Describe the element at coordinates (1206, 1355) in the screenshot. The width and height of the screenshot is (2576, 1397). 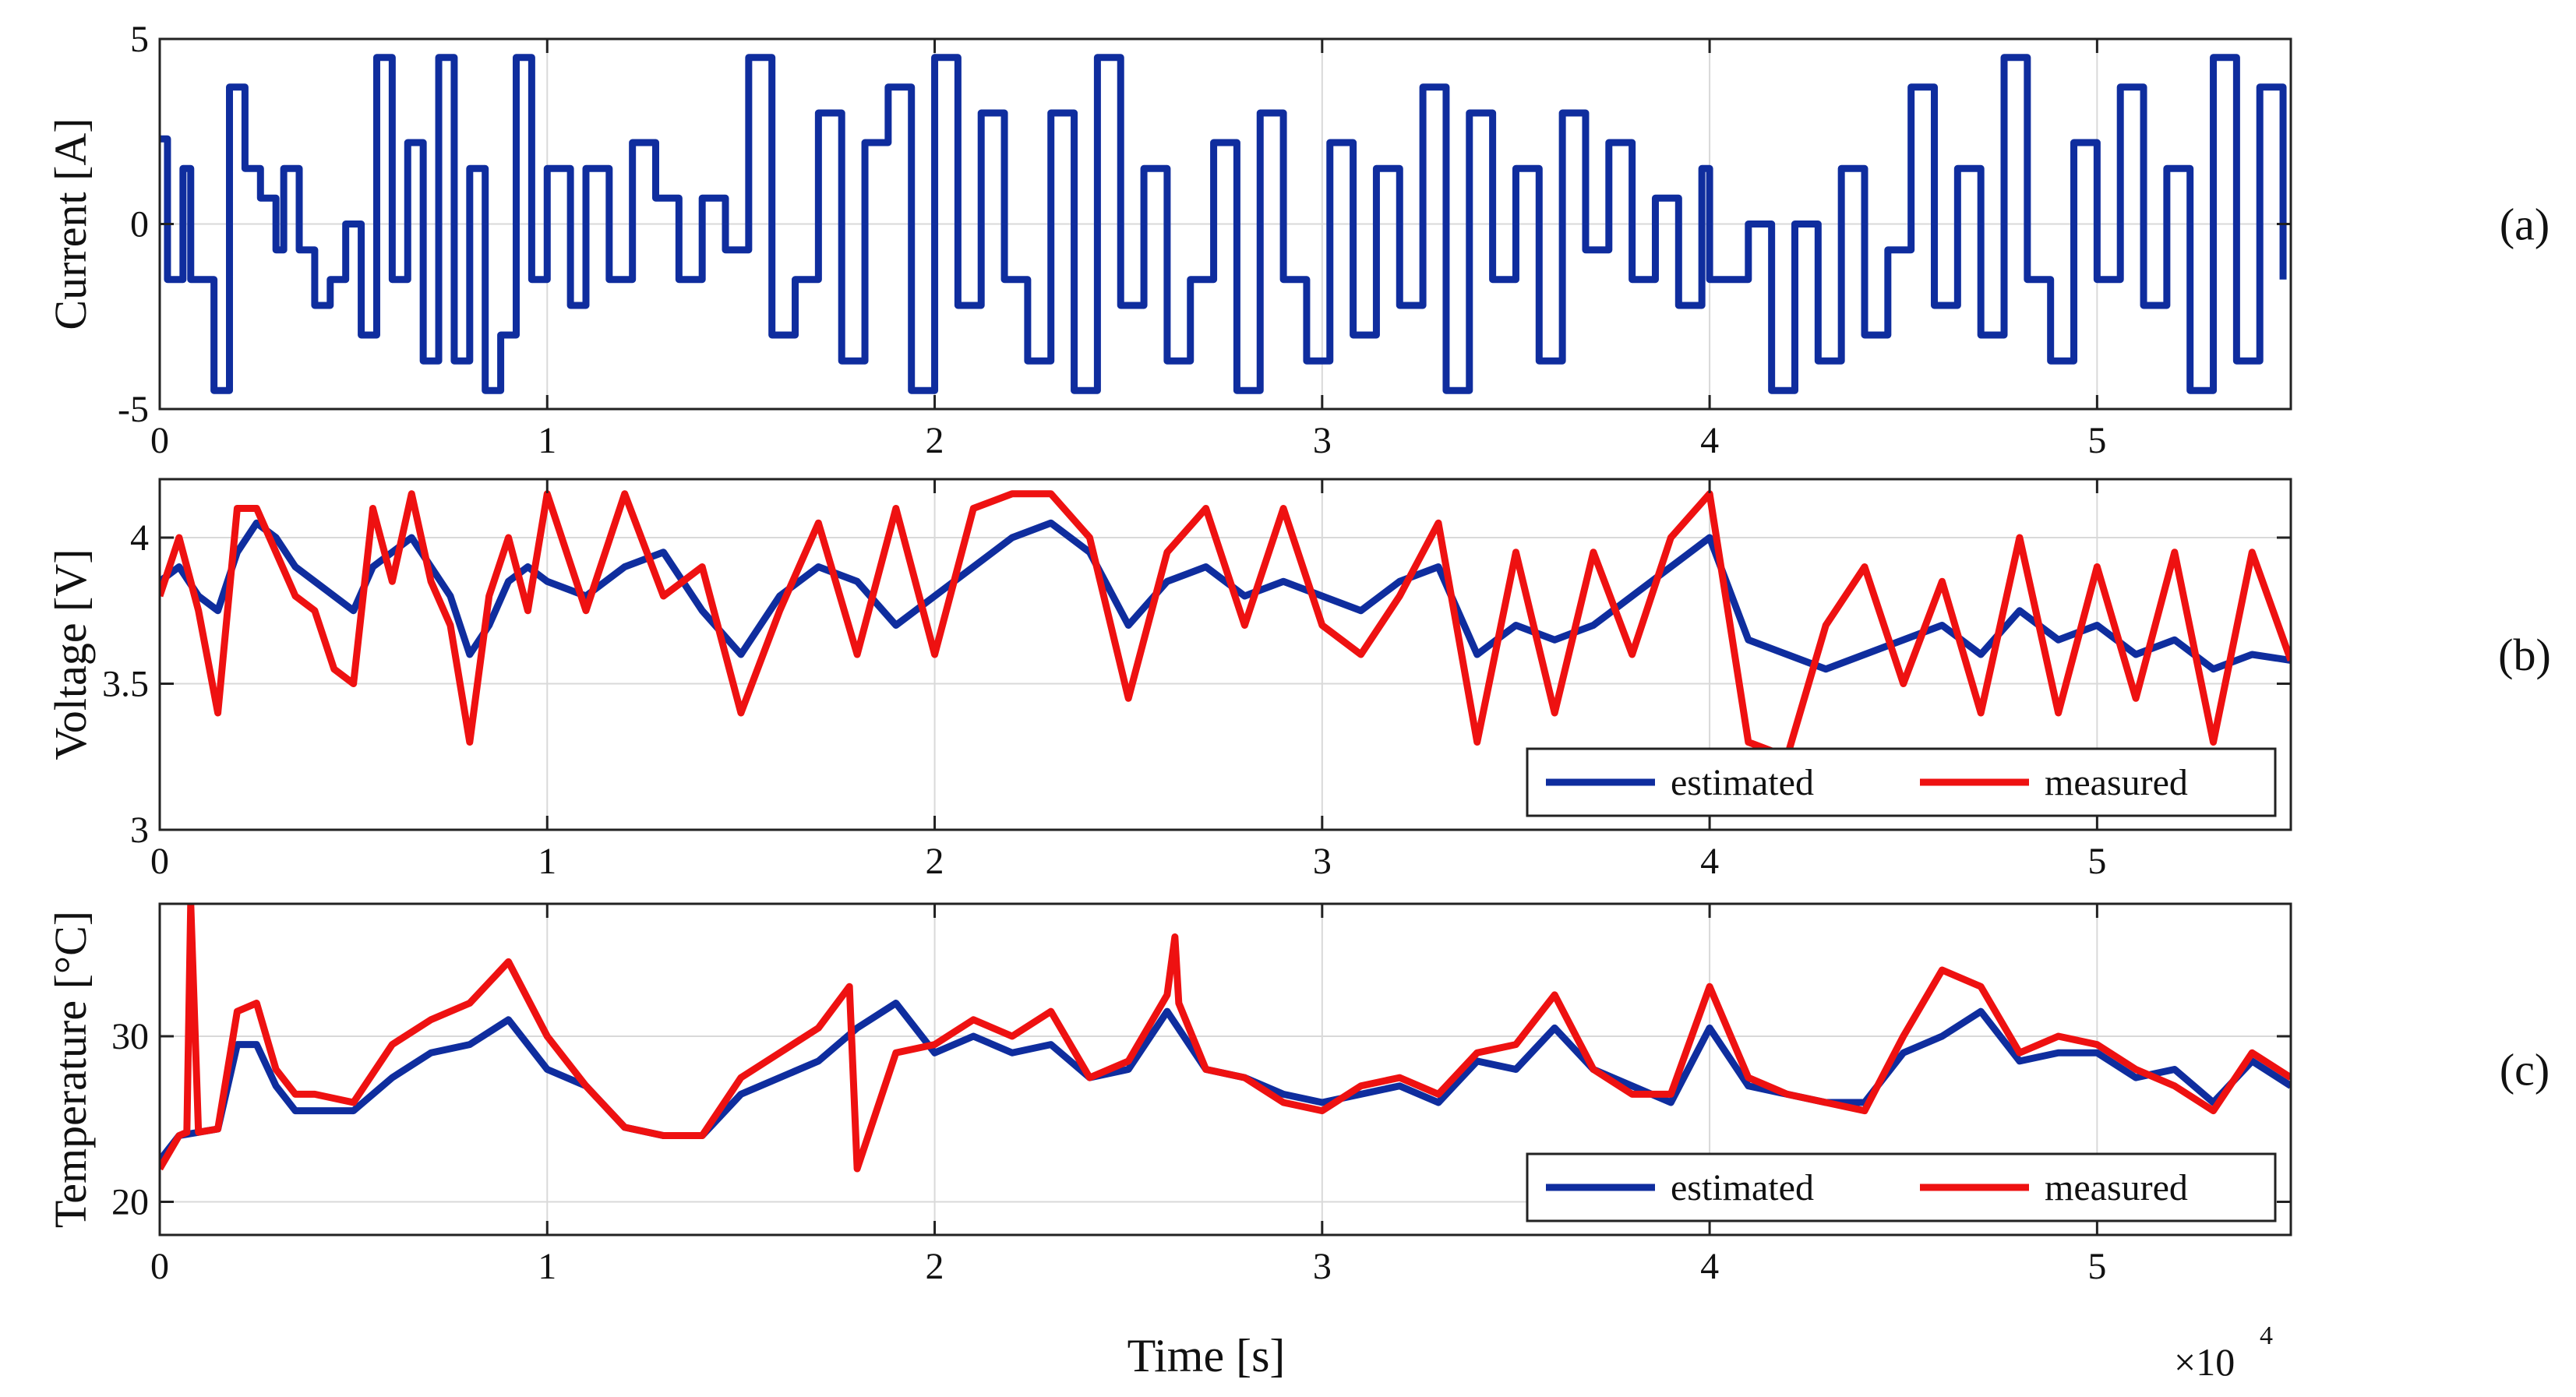
I see `x-axis-label: Time [s]` at that location.